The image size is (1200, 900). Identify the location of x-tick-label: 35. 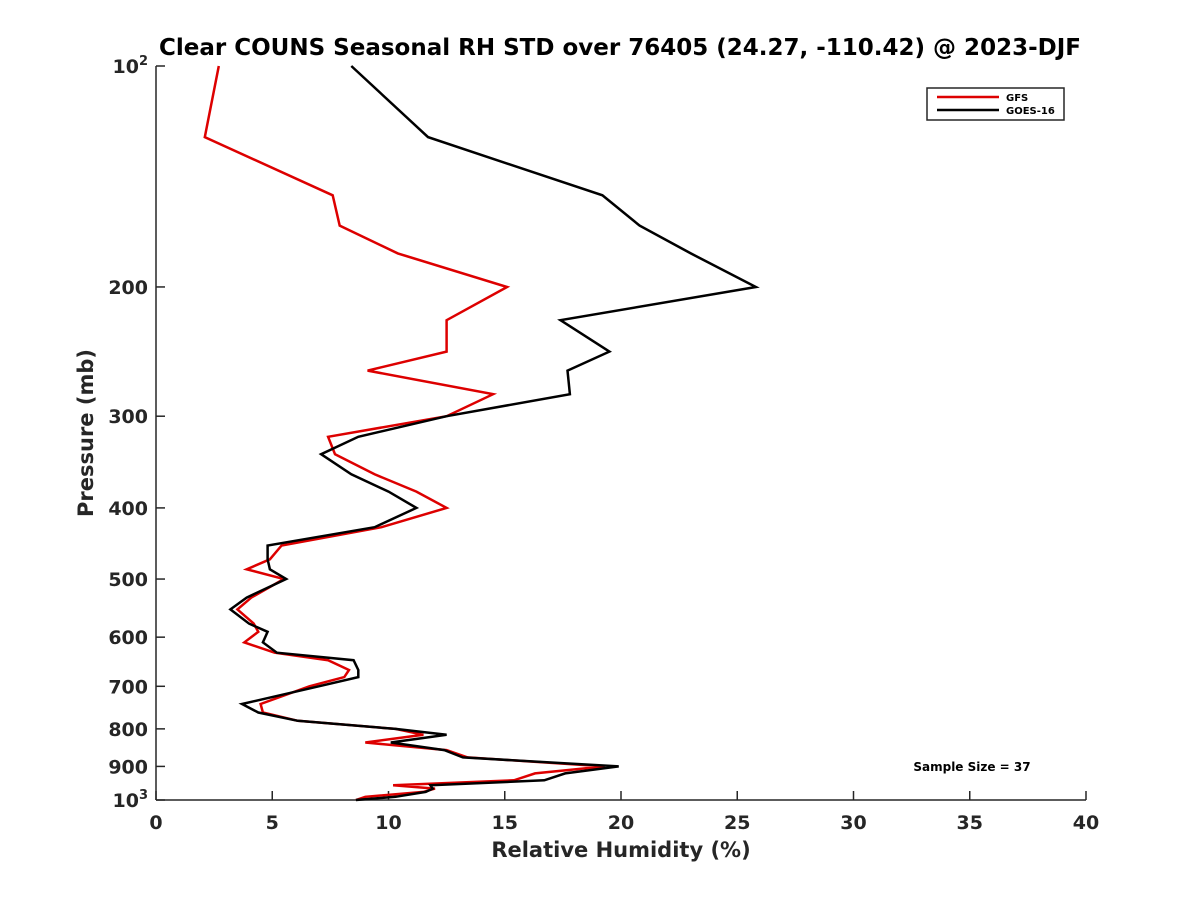
(970, 823).